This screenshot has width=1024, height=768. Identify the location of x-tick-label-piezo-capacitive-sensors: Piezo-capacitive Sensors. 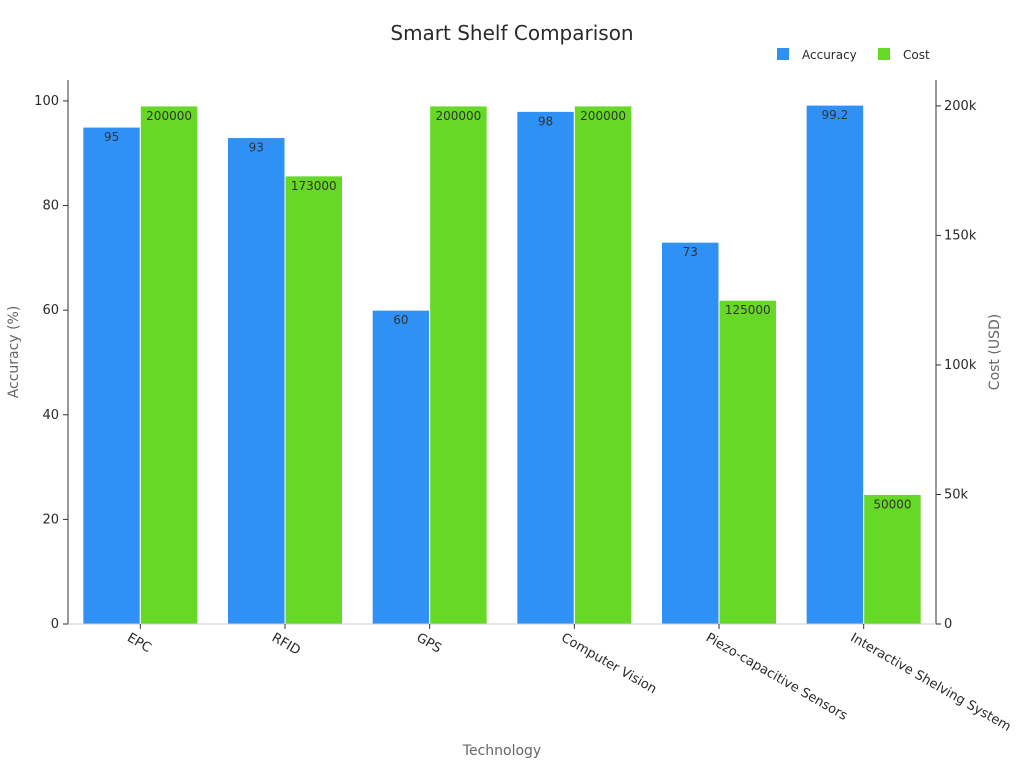
(776, 677).